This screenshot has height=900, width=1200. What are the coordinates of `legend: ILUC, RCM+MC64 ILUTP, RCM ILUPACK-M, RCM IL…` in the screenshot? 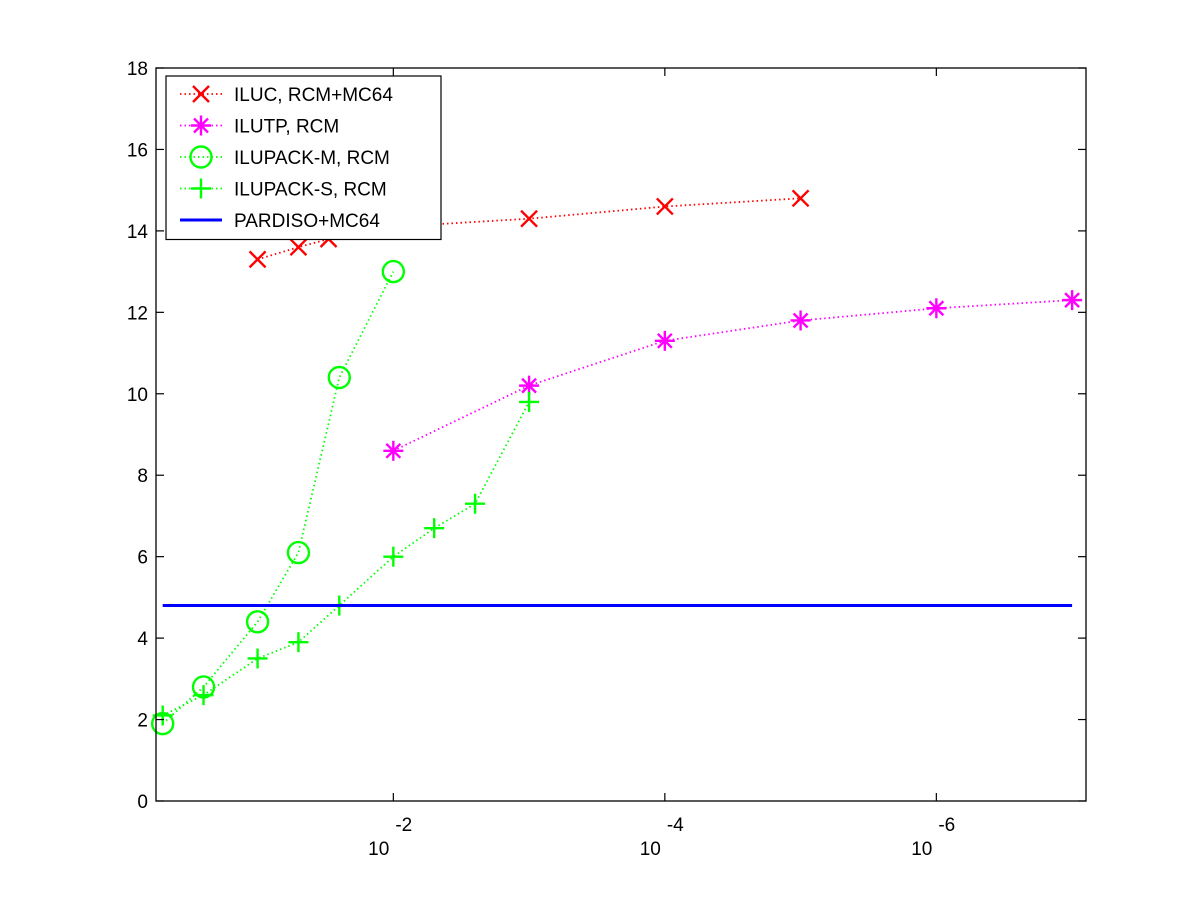 It's located at (303, 158).